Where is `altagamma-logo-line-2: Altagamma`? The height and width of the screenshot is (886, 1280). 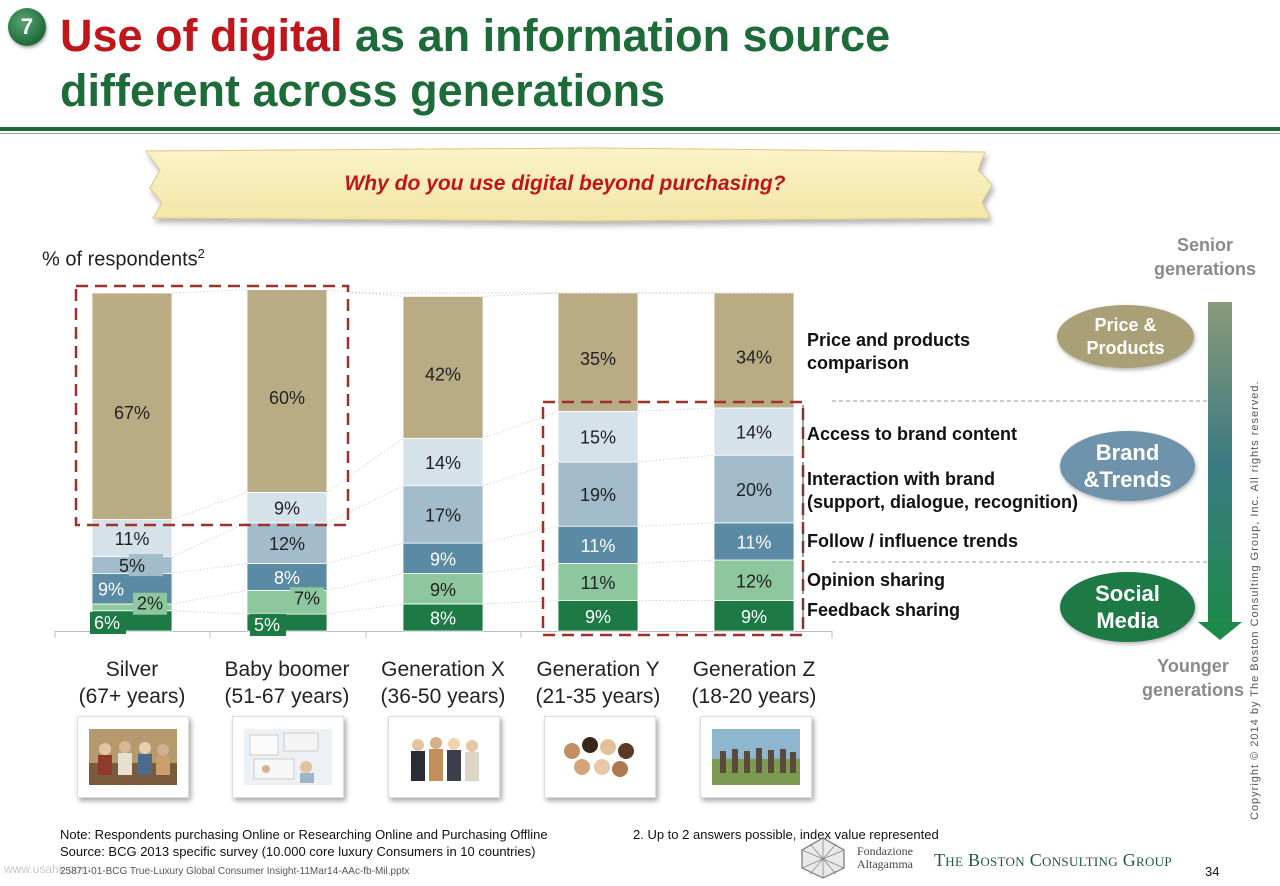
altagamma-logo-line-2: Altagamma is located at coordinates (885, 864).